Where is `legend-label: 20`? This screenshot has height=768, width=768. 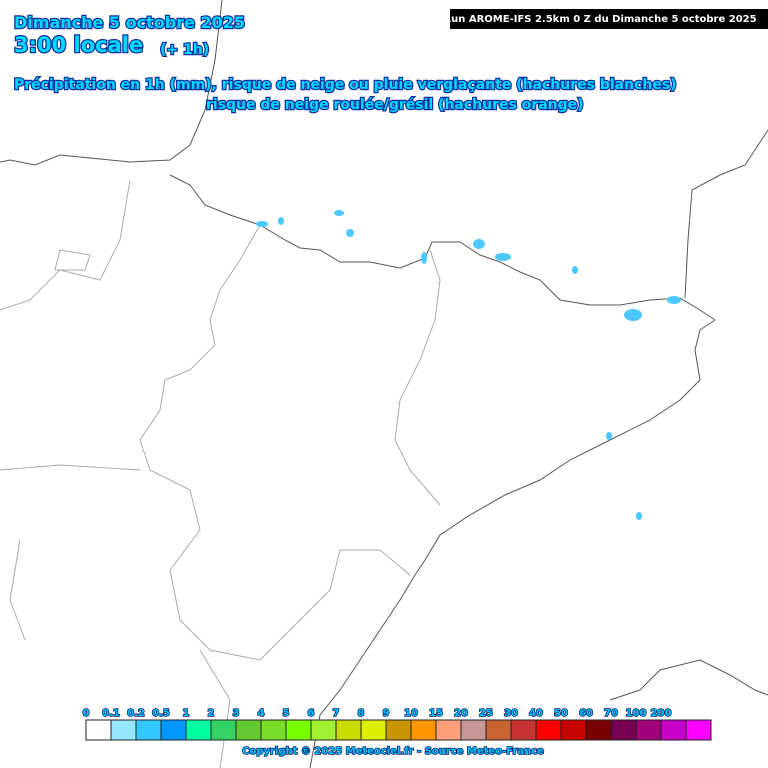 legend-label: 20 is located at coordinates (461, 713).